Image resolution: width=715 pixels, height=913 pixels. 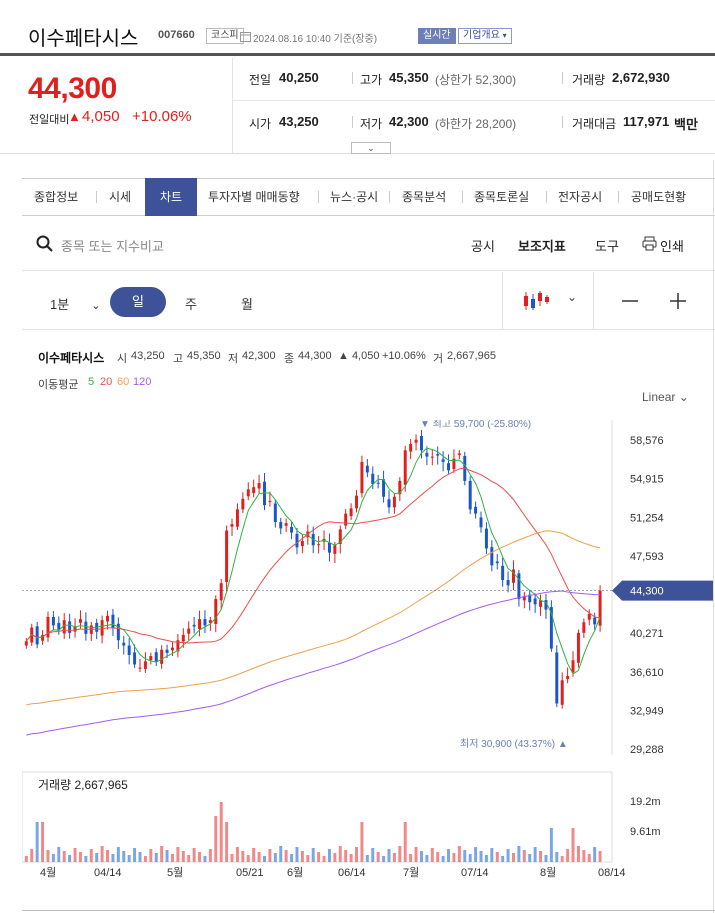 I want to click on current-price: 44,300, so click(x=72, y=88).